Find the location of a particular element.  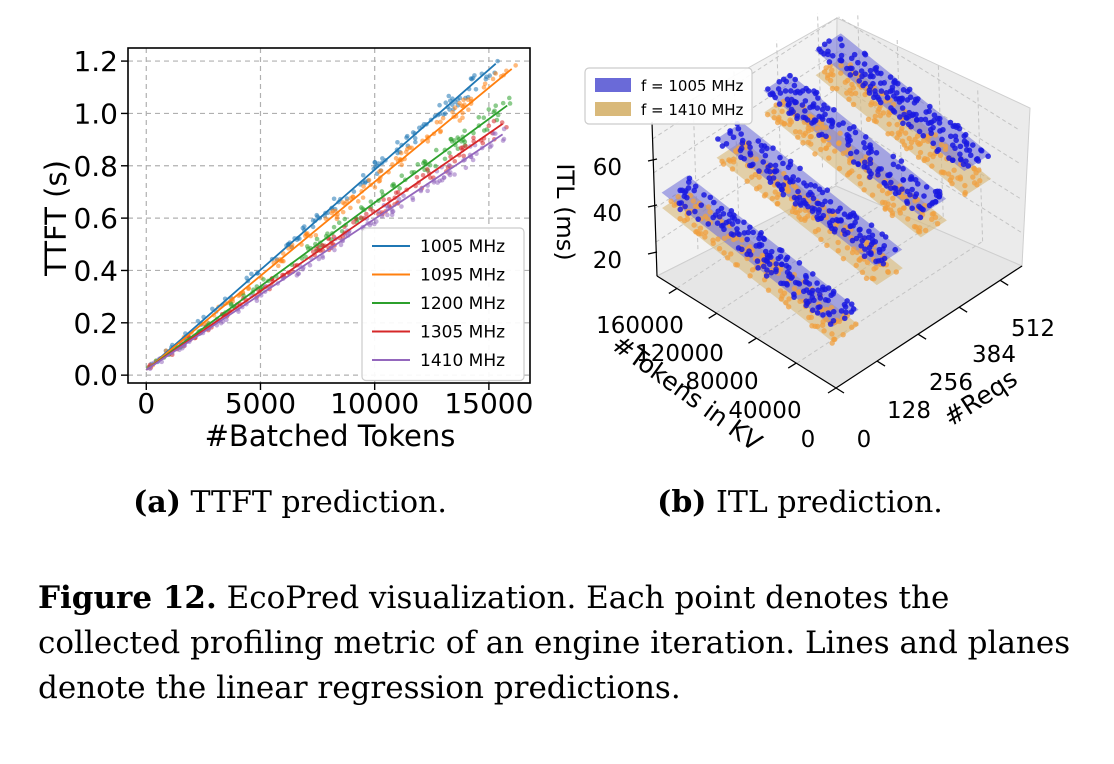

subcaption-a: (a) TTFT prediction. is located at coordinates (290, 502).